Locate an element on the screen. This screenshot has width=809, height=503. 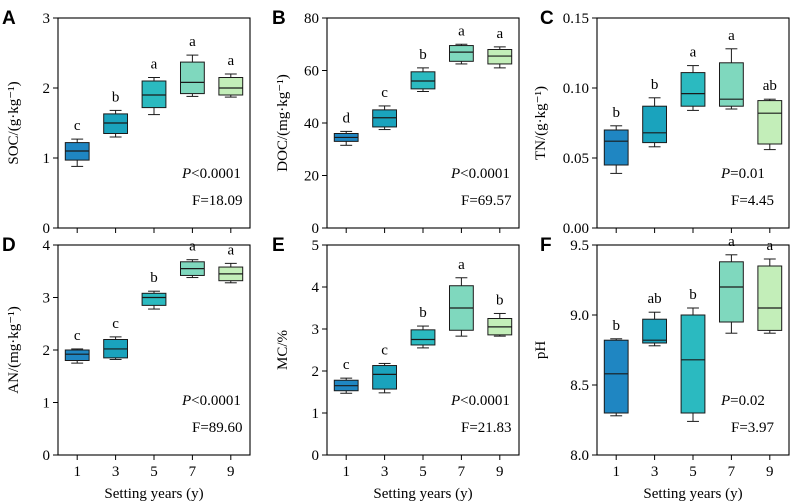
y-tick-label-e: 5 is located at coordinates (316, 246).